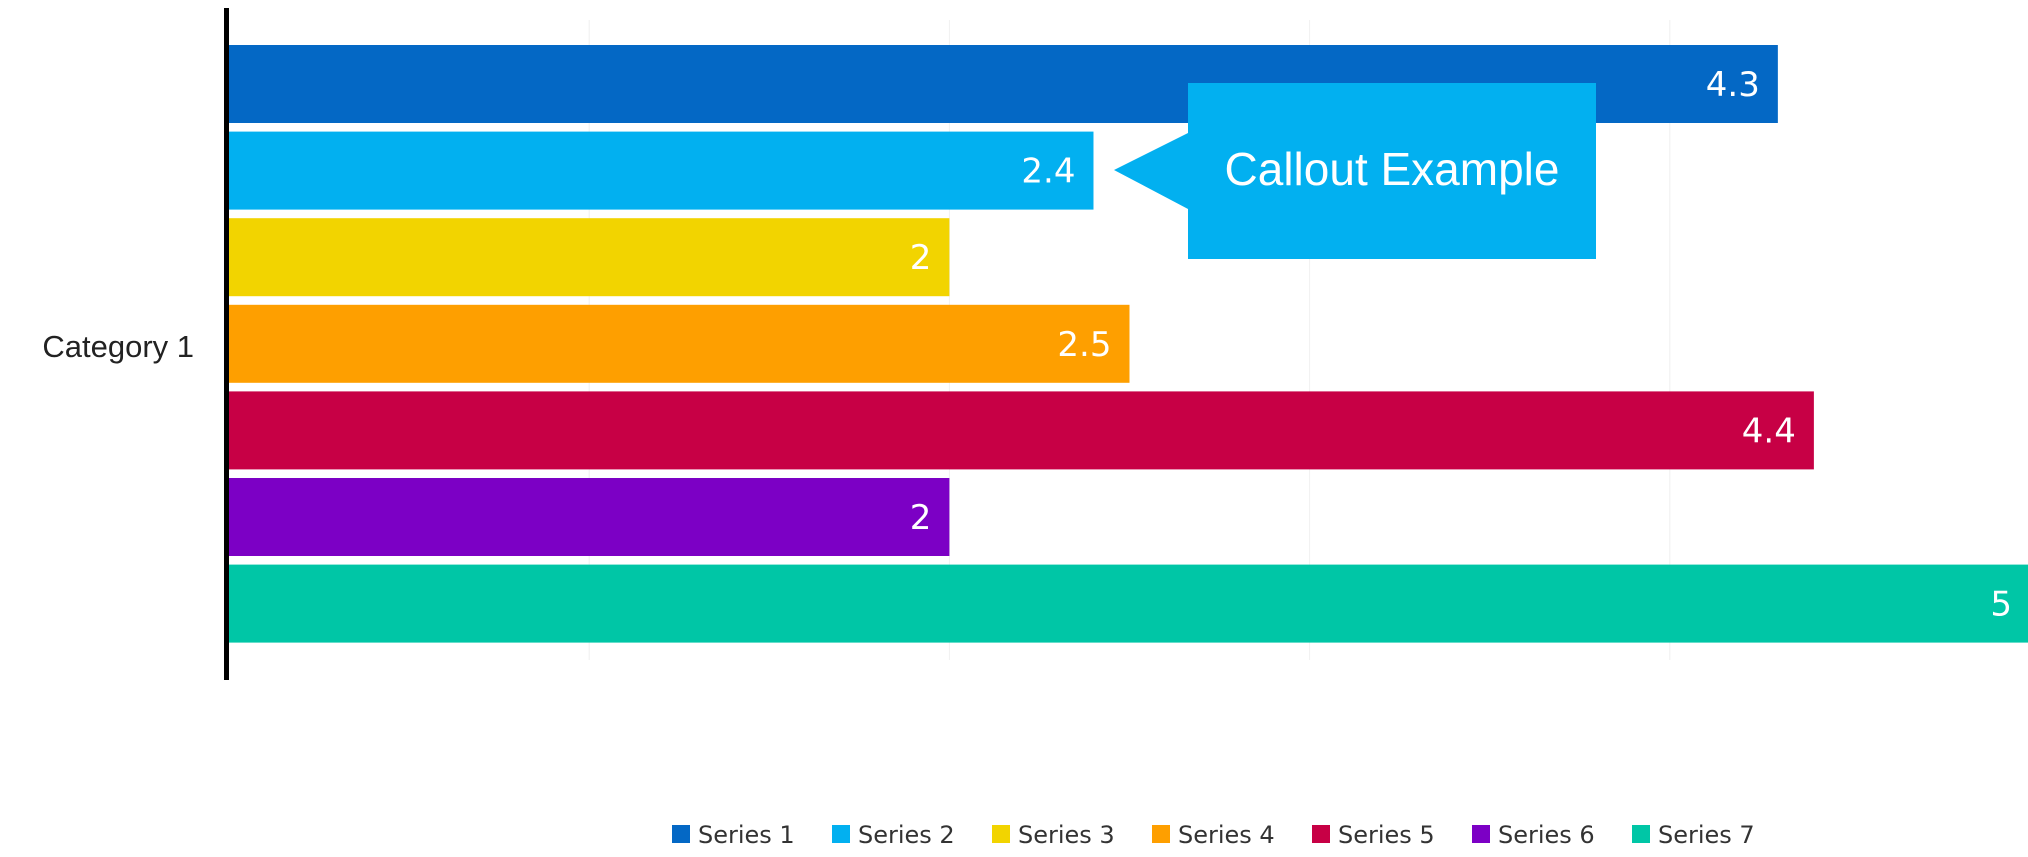 The height and width of the screenshot is (857, 2028). Describe the element at coordinates (1769, 431) in the screenshot. I see `data-label-series-5: 4.4` at that location.